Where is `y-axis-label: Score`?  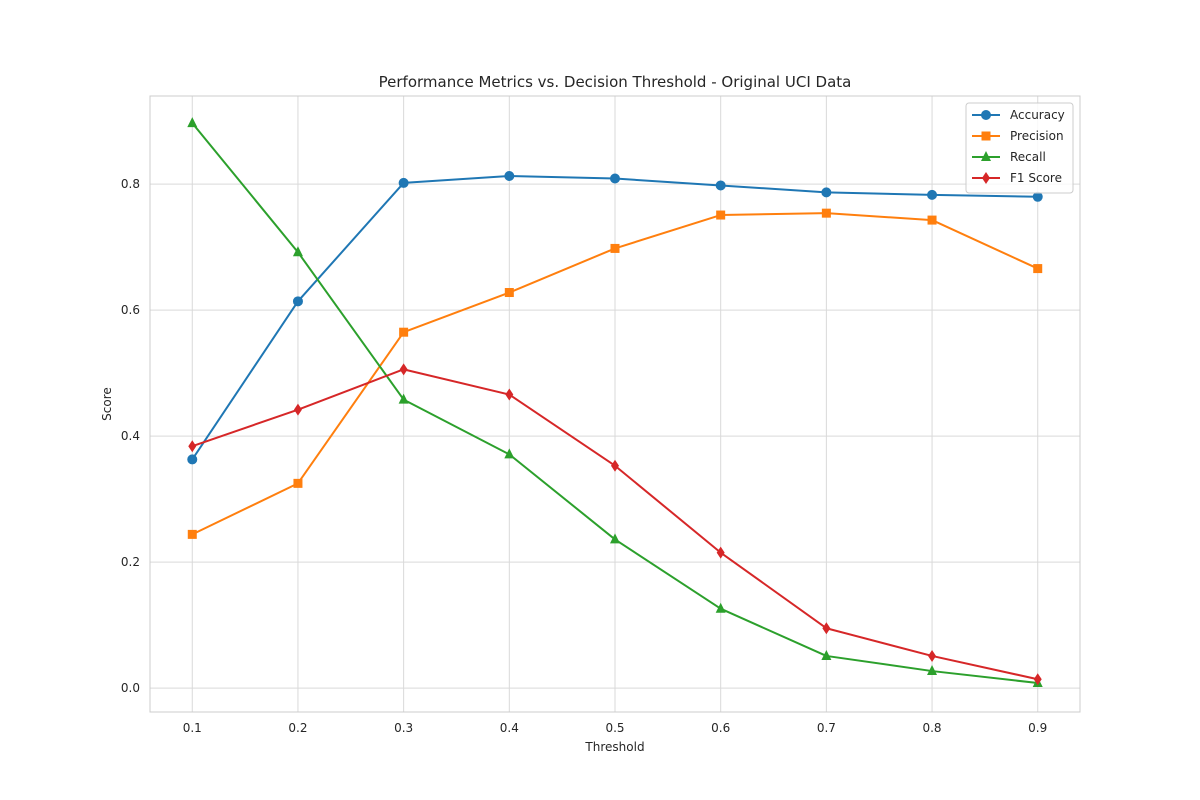
y-axis-label: Score is located at coordinates (107, 404).